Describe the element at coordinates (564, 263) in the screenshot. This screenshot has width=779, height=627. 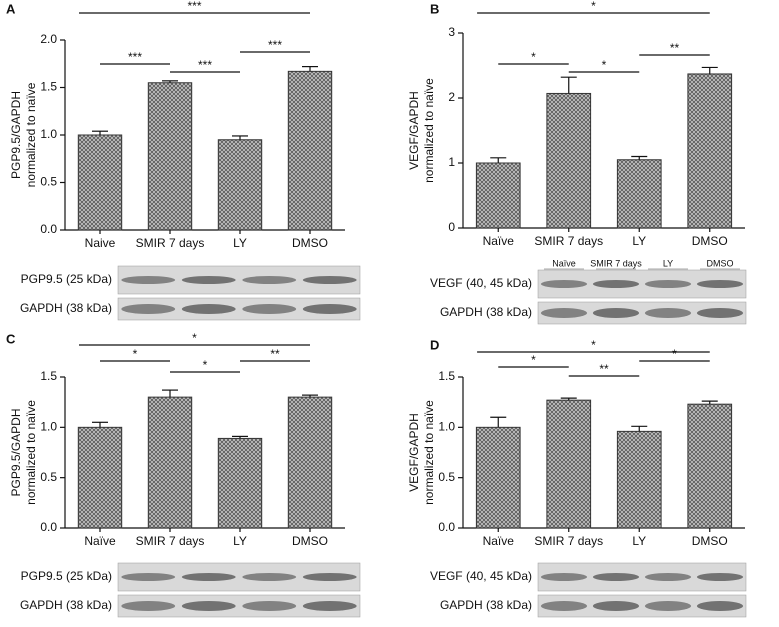
I see `lane-label: Naïve` at that location.